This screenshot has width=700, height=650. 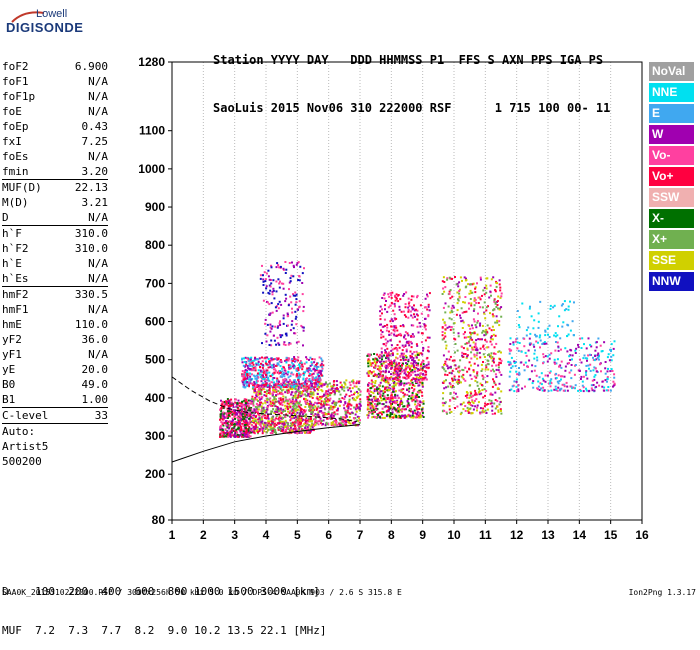 What do you see at coordinates (155, 283) in the screenshot?
I see `y-tick-label: 700` at bounding box center [155, 283].